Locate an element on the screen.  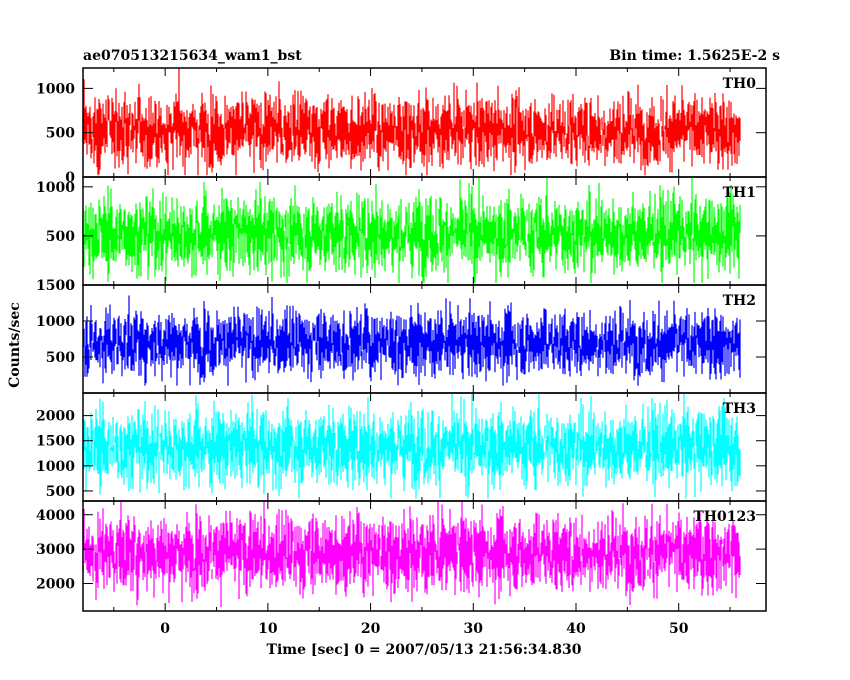
th3-panel-label: TH3 is located at coordinates (739, 409).